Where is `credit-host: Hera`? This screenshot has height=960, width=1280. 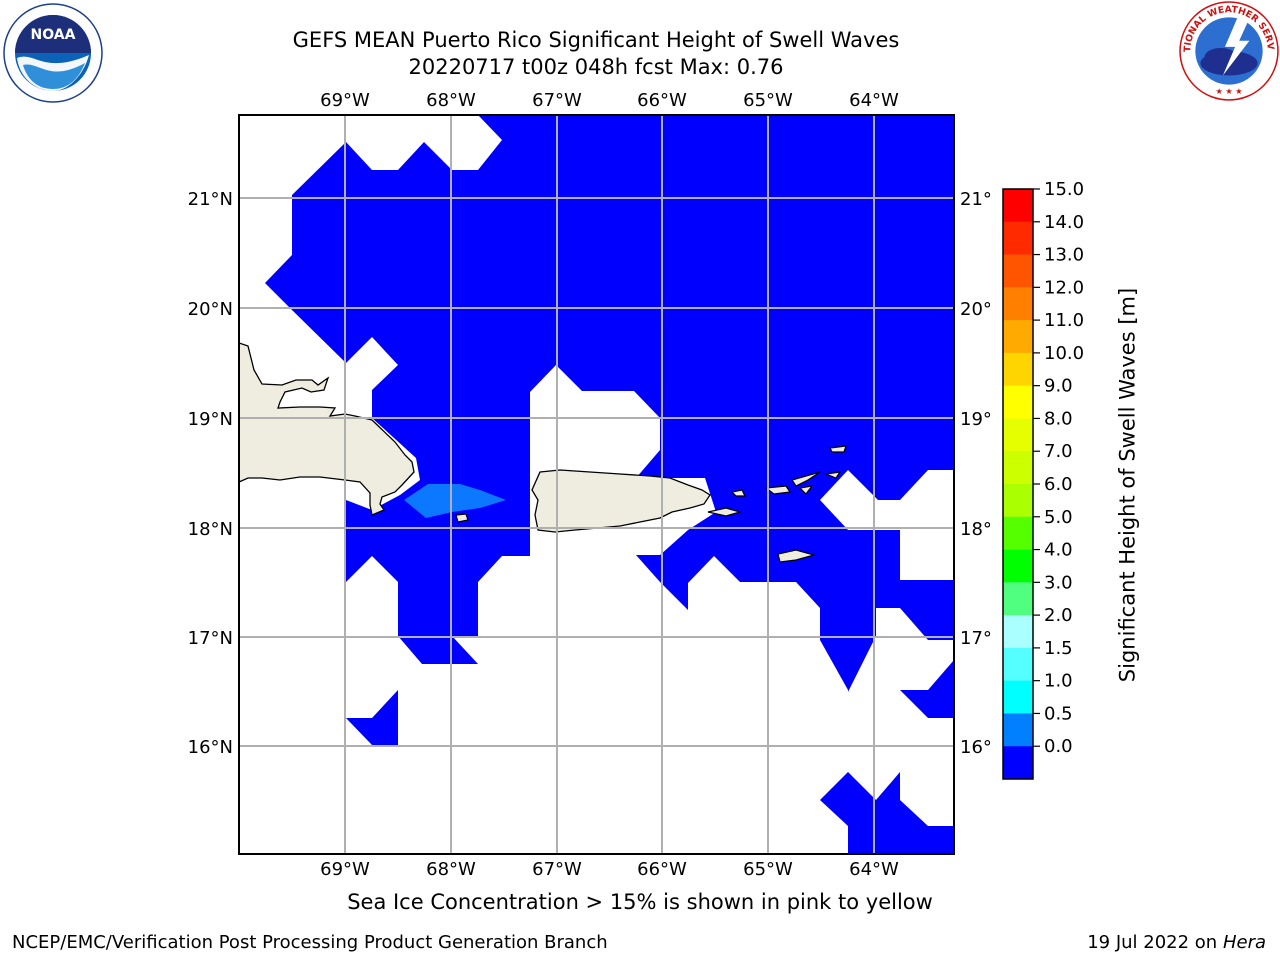
credit-host: Hera is located at coordinates (1244, 942).